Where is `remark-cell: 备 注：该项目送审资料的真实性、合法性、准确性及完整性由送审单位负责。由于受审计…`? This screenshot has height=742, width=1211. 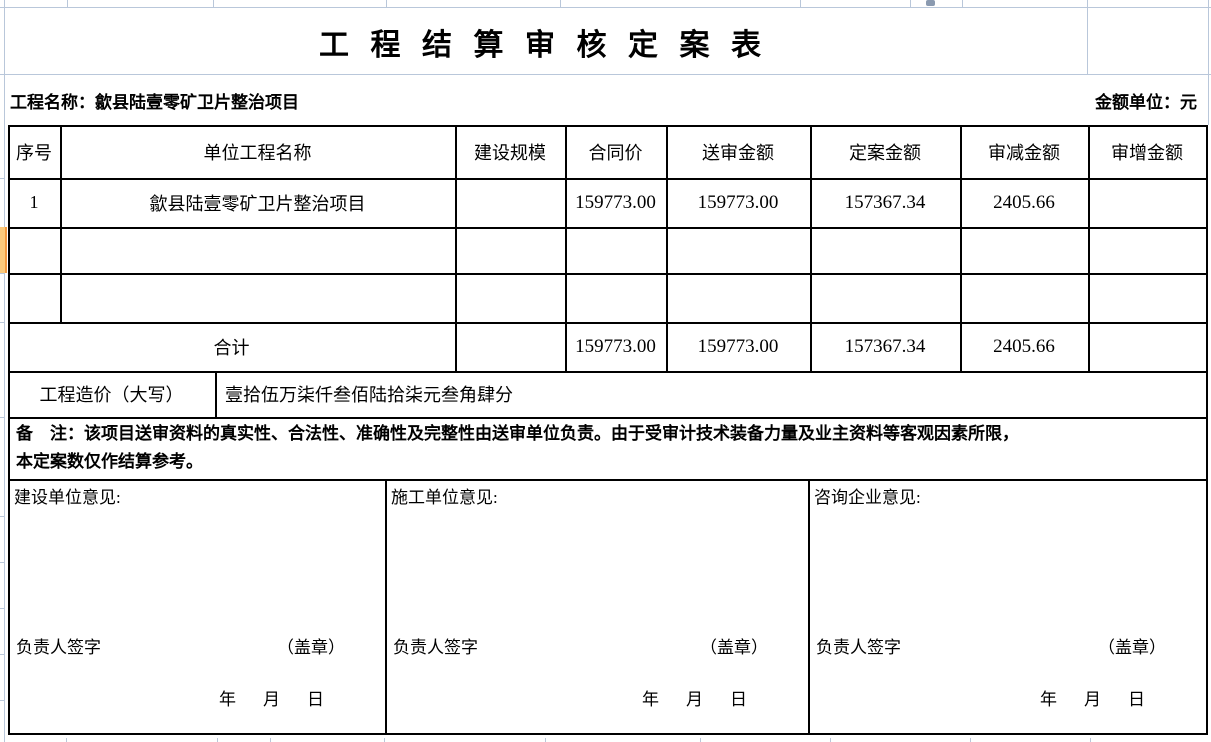
remark-cell: 备 注：该项目送审资料的真实性、合法性、准确性及完整性由送审单位负责。由于受审计… is located at coordinates (608, 448).